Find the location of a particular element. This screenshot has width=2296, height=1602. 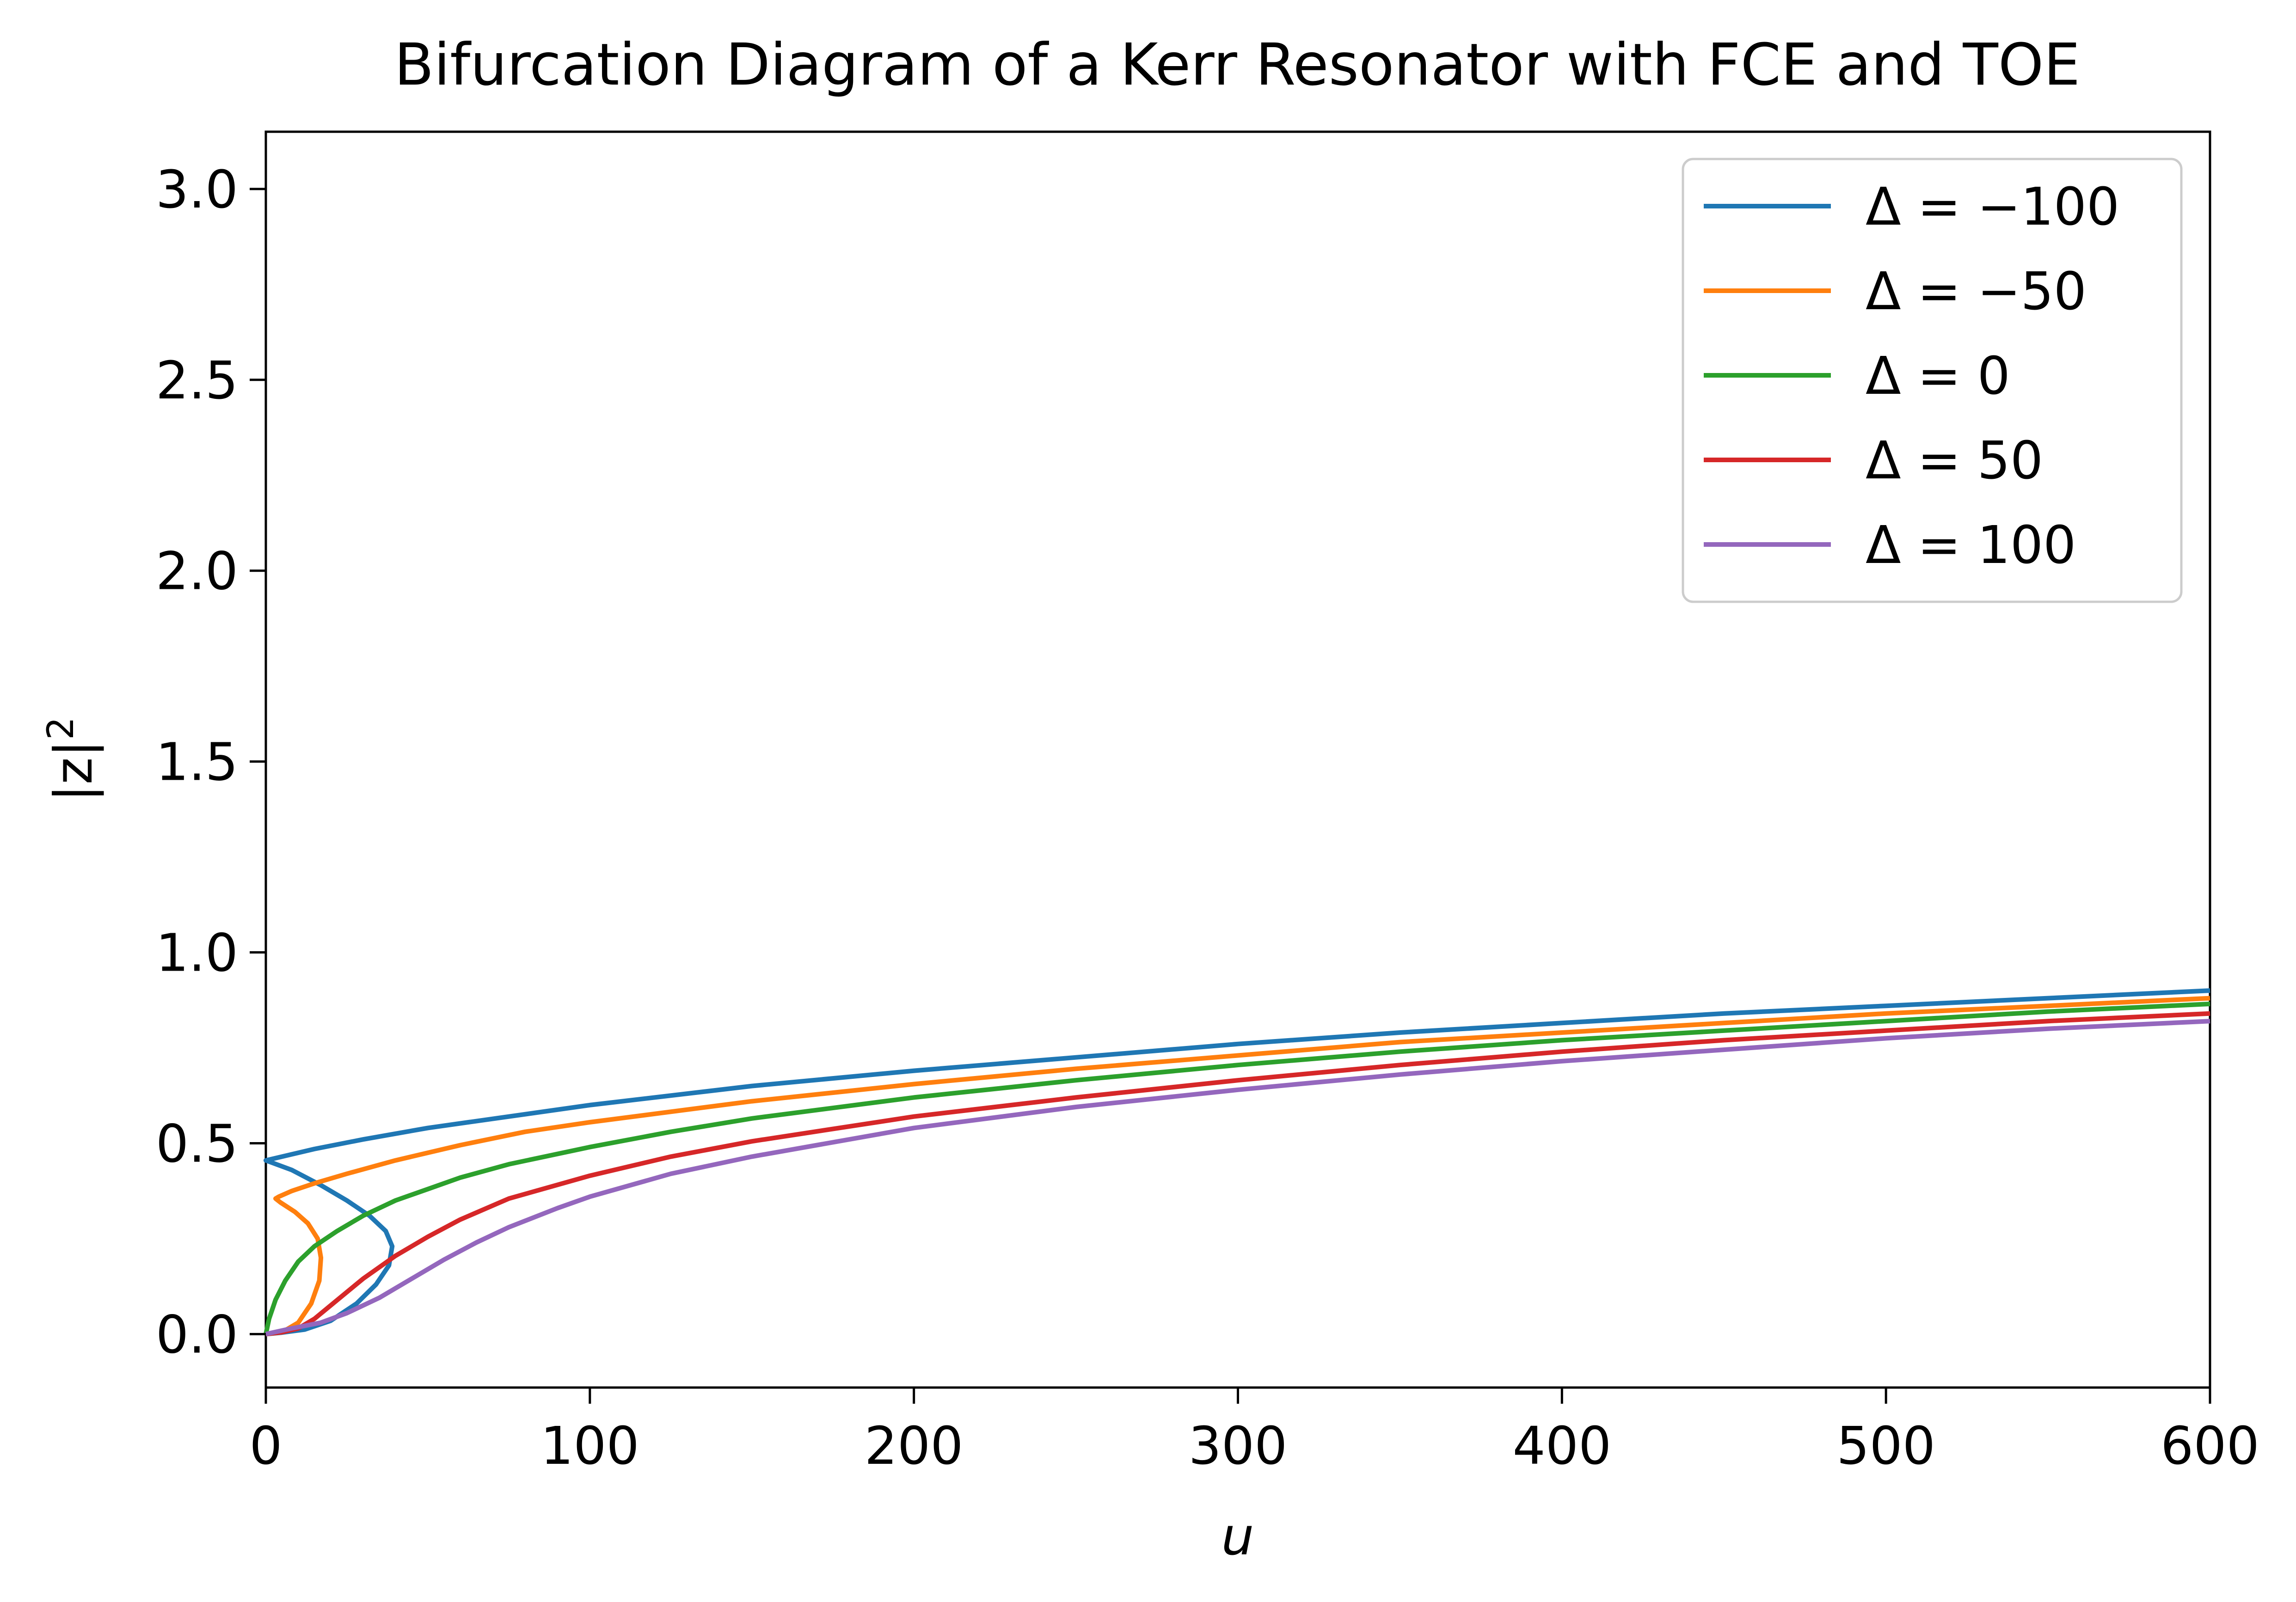

x-tick-label: 0 is located at coordinates (265, 1446).